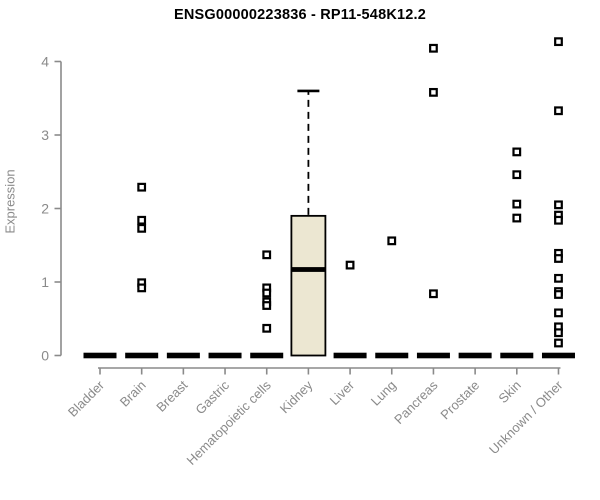 The image size is (600, 500). I want to click on y-tick-label: 4, so click(45, 62).